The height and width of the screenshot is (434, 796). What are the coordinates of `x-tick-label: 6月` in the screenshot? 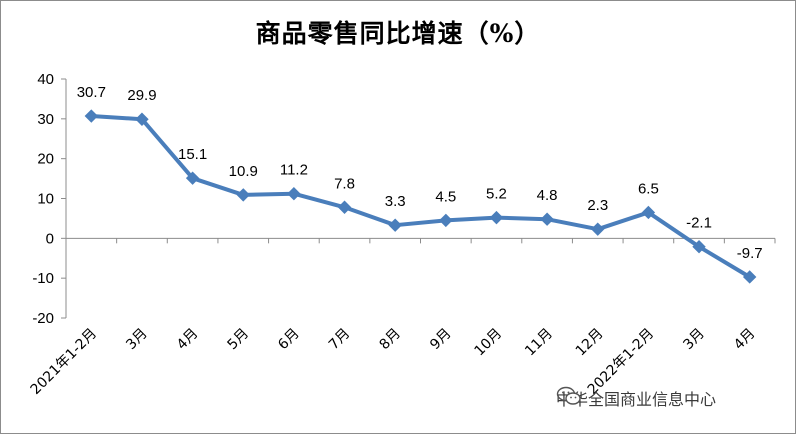 It's located at (289, 340).